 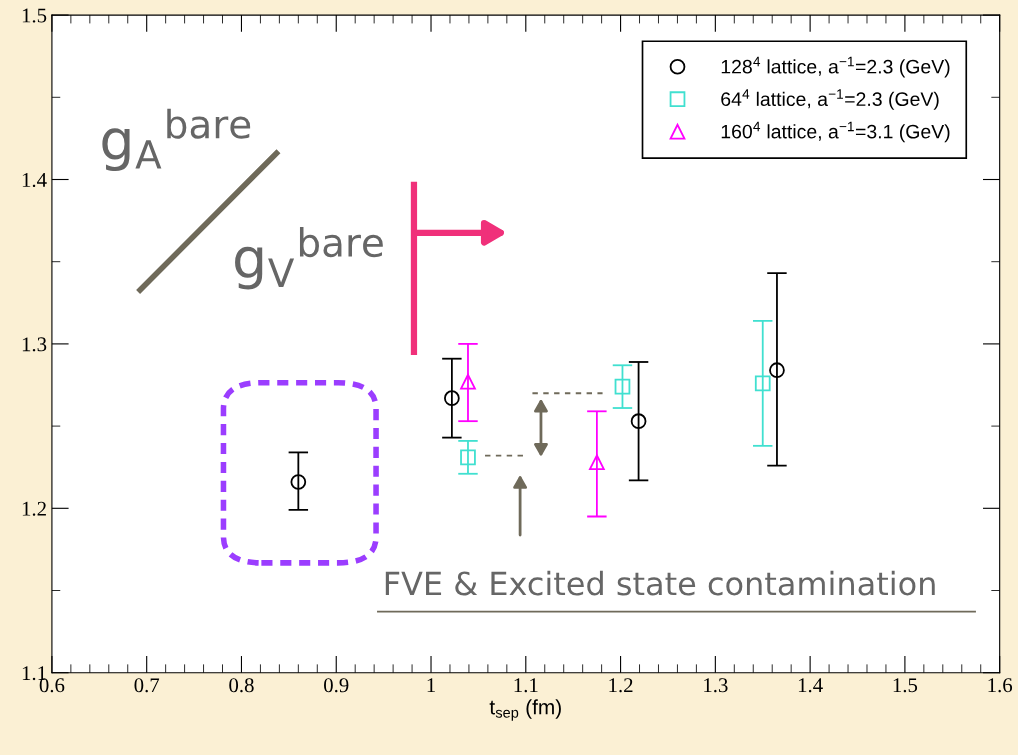 What do you see at coordinates (34, 344) in the screenshot?
I see `y-tick-label: 1.3` at bounding box center [34, 344].